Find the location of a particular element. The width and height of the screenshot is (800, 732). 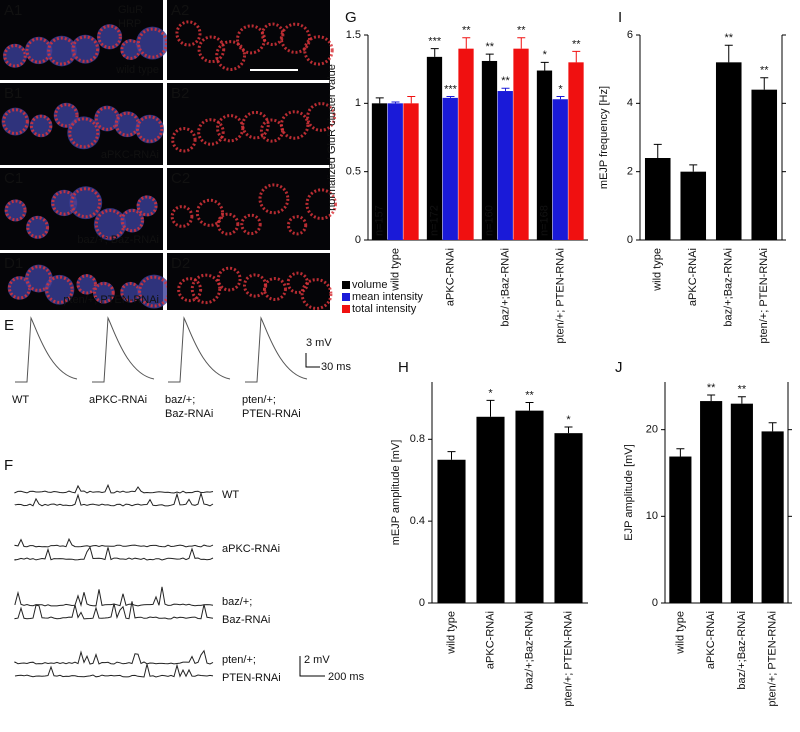

panel-label: A1 is located at coordinates (13, 10).